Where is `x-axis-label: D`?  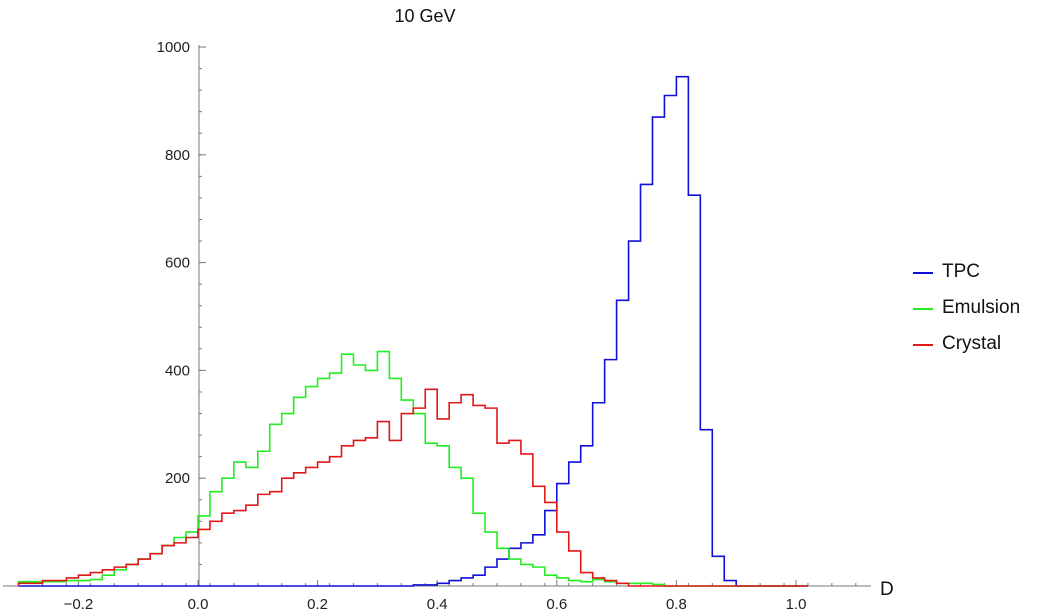 x-axis-label: D is located at coordinates (887, 589).